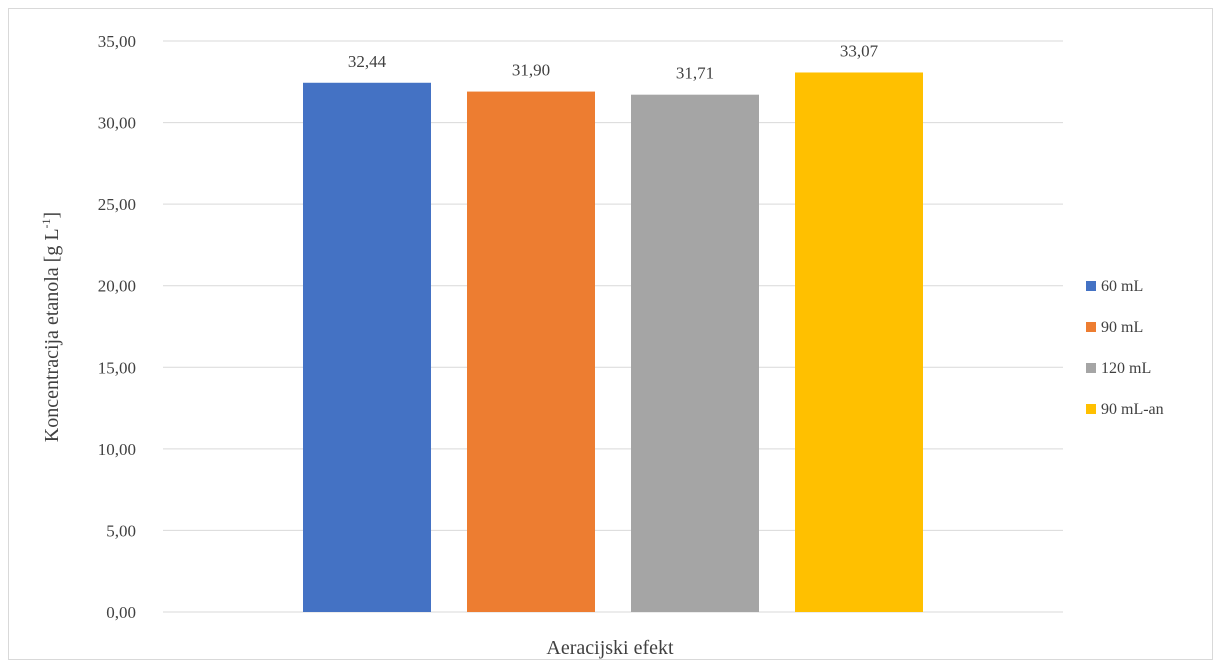 Image resolution: width=1223 pixels, height=670 pixels. What do you see at coordinates (613, 61) in the screenshot?
I see `data-labels: 32,44 31,90 31,71 33,07` at bounding box center [613, 61].